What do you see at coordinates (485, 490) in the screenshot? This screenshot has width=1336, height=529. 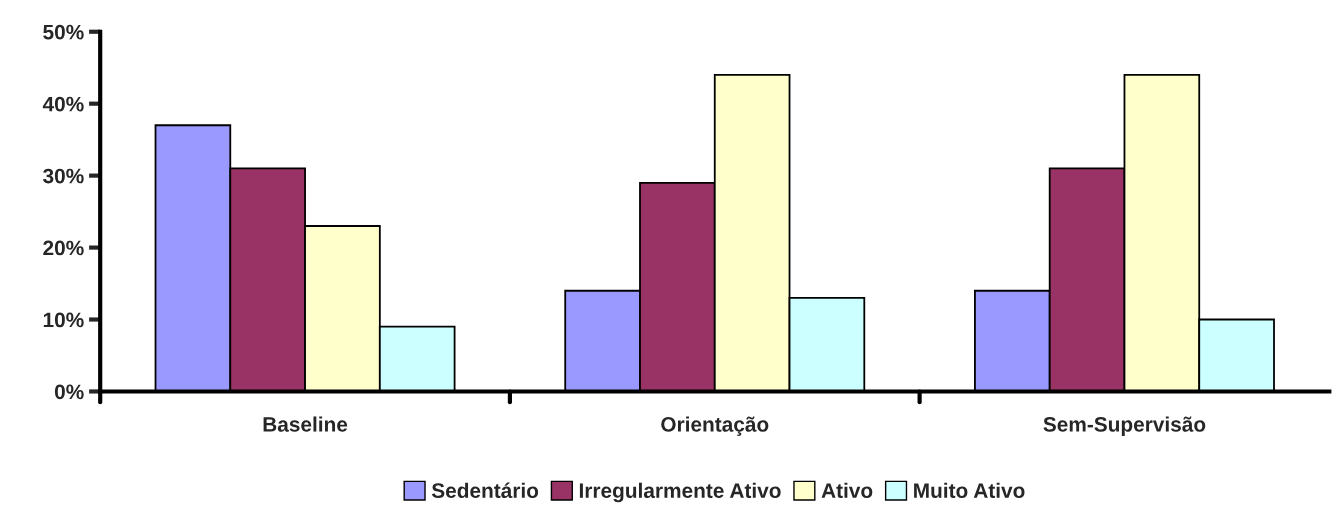 I see `legend-label: Sedentário` at bounding box center [485, 490].